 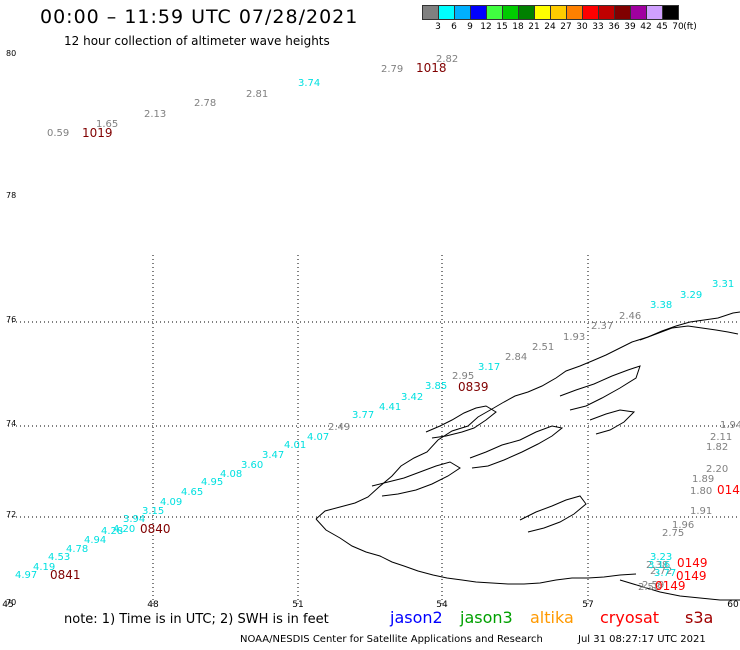 What do you see at coordinates (691, 295) in the screenshot?
I see `swh-label: 3.29` at bounding box center [691, 295].